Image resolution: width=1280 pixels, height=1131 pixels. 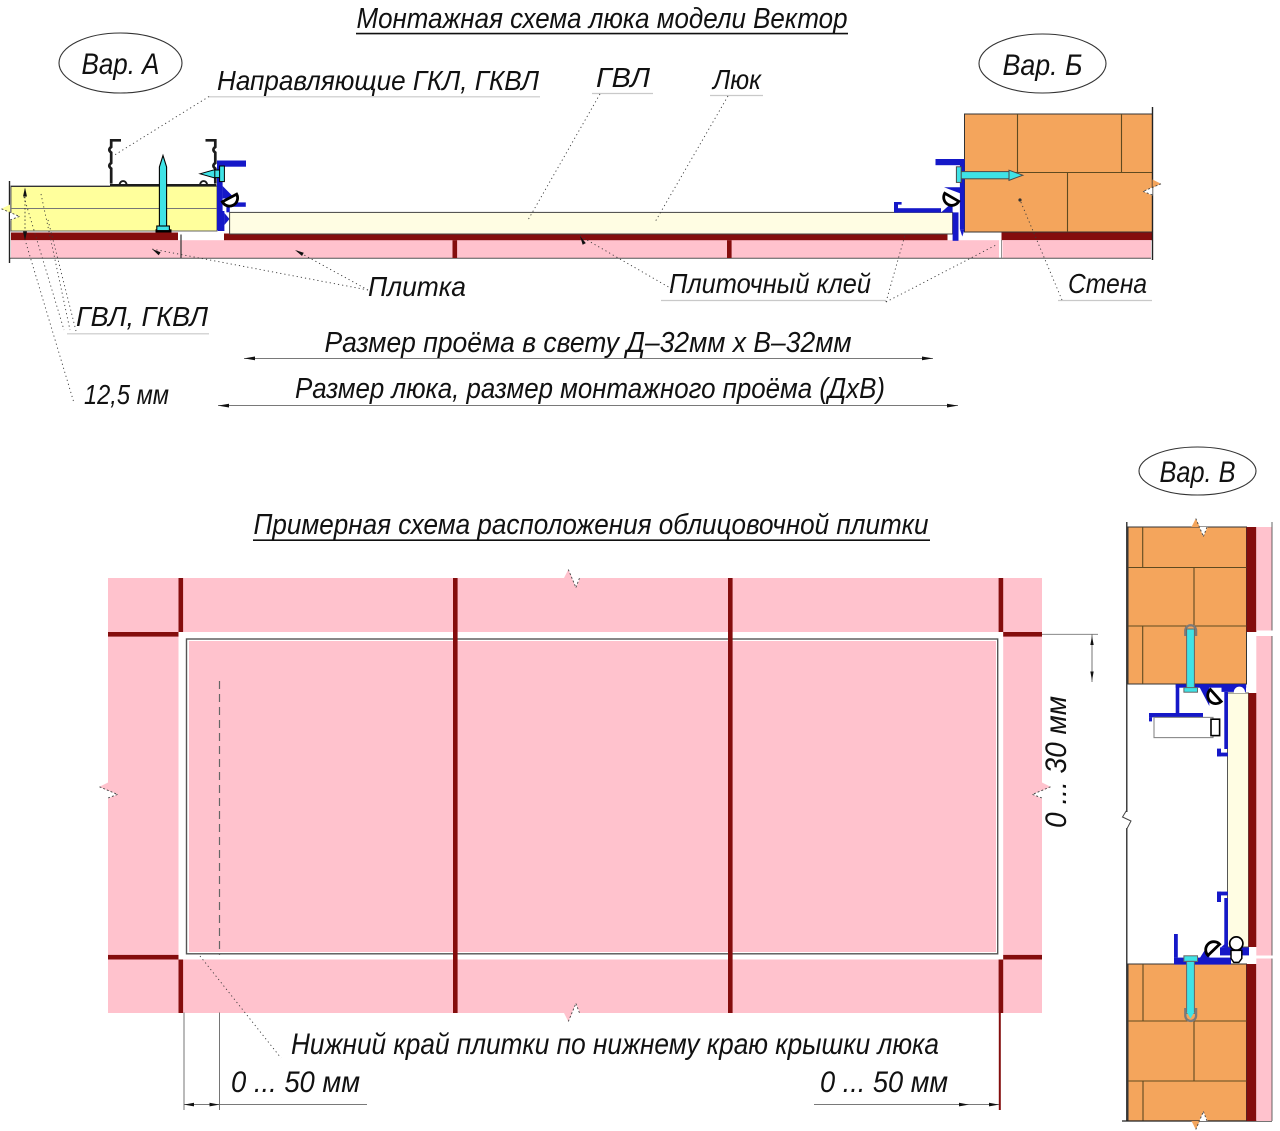 I want to click on svg-text: Вар. В, so click(x=1198, y=472).